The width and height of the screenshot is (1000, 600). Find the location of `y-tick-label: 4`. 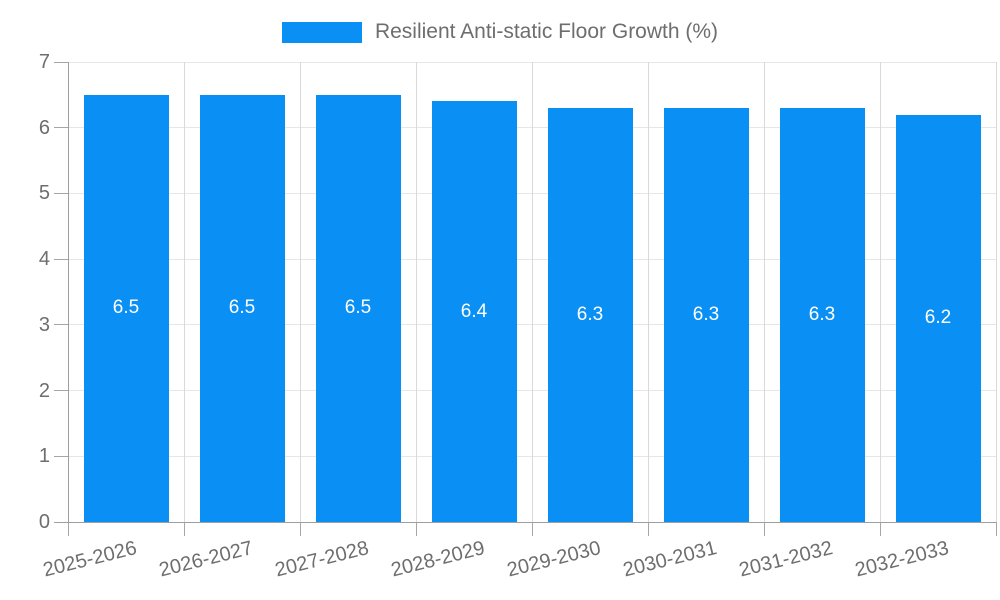

y-tick-label: 4 is located at coordinates (44, 259).